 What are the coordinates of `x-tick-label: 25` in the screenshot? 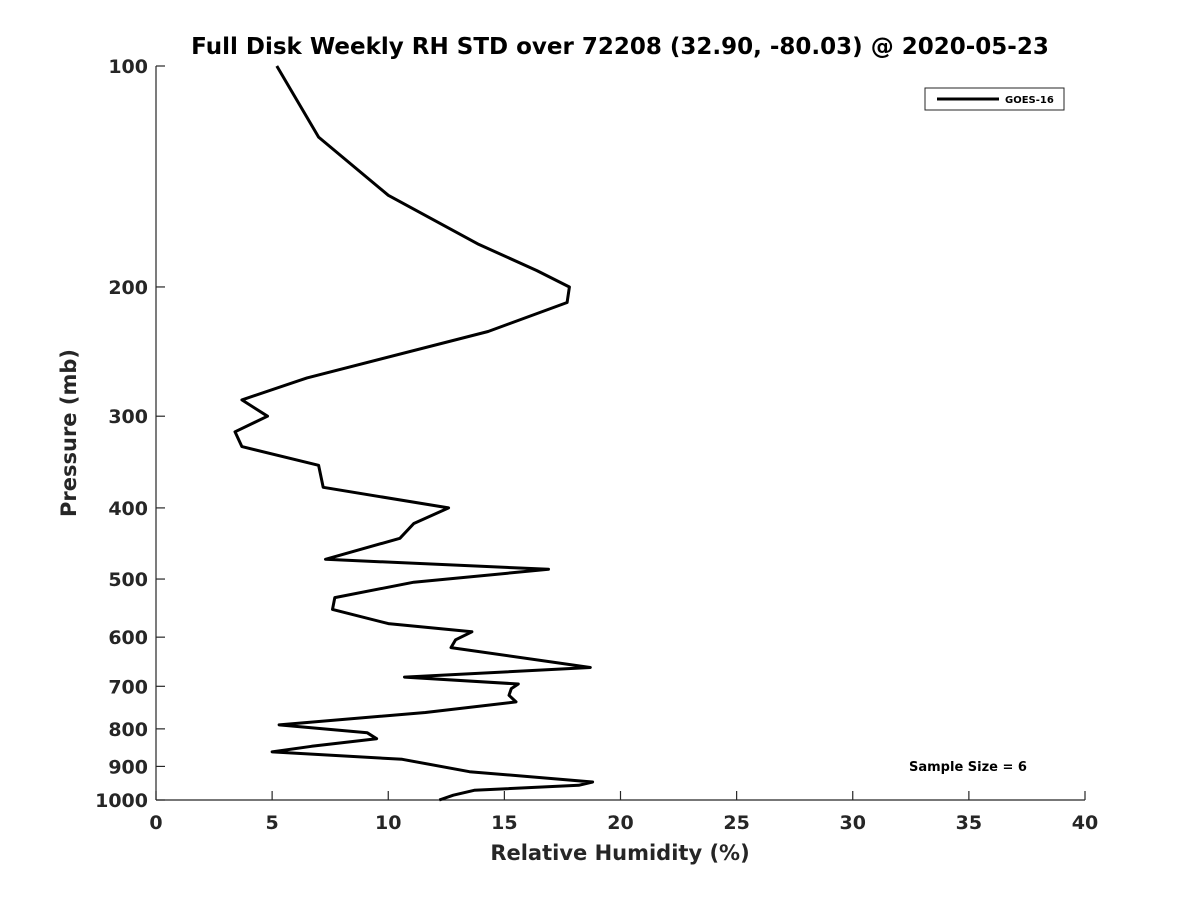 It's located at (736, 823).